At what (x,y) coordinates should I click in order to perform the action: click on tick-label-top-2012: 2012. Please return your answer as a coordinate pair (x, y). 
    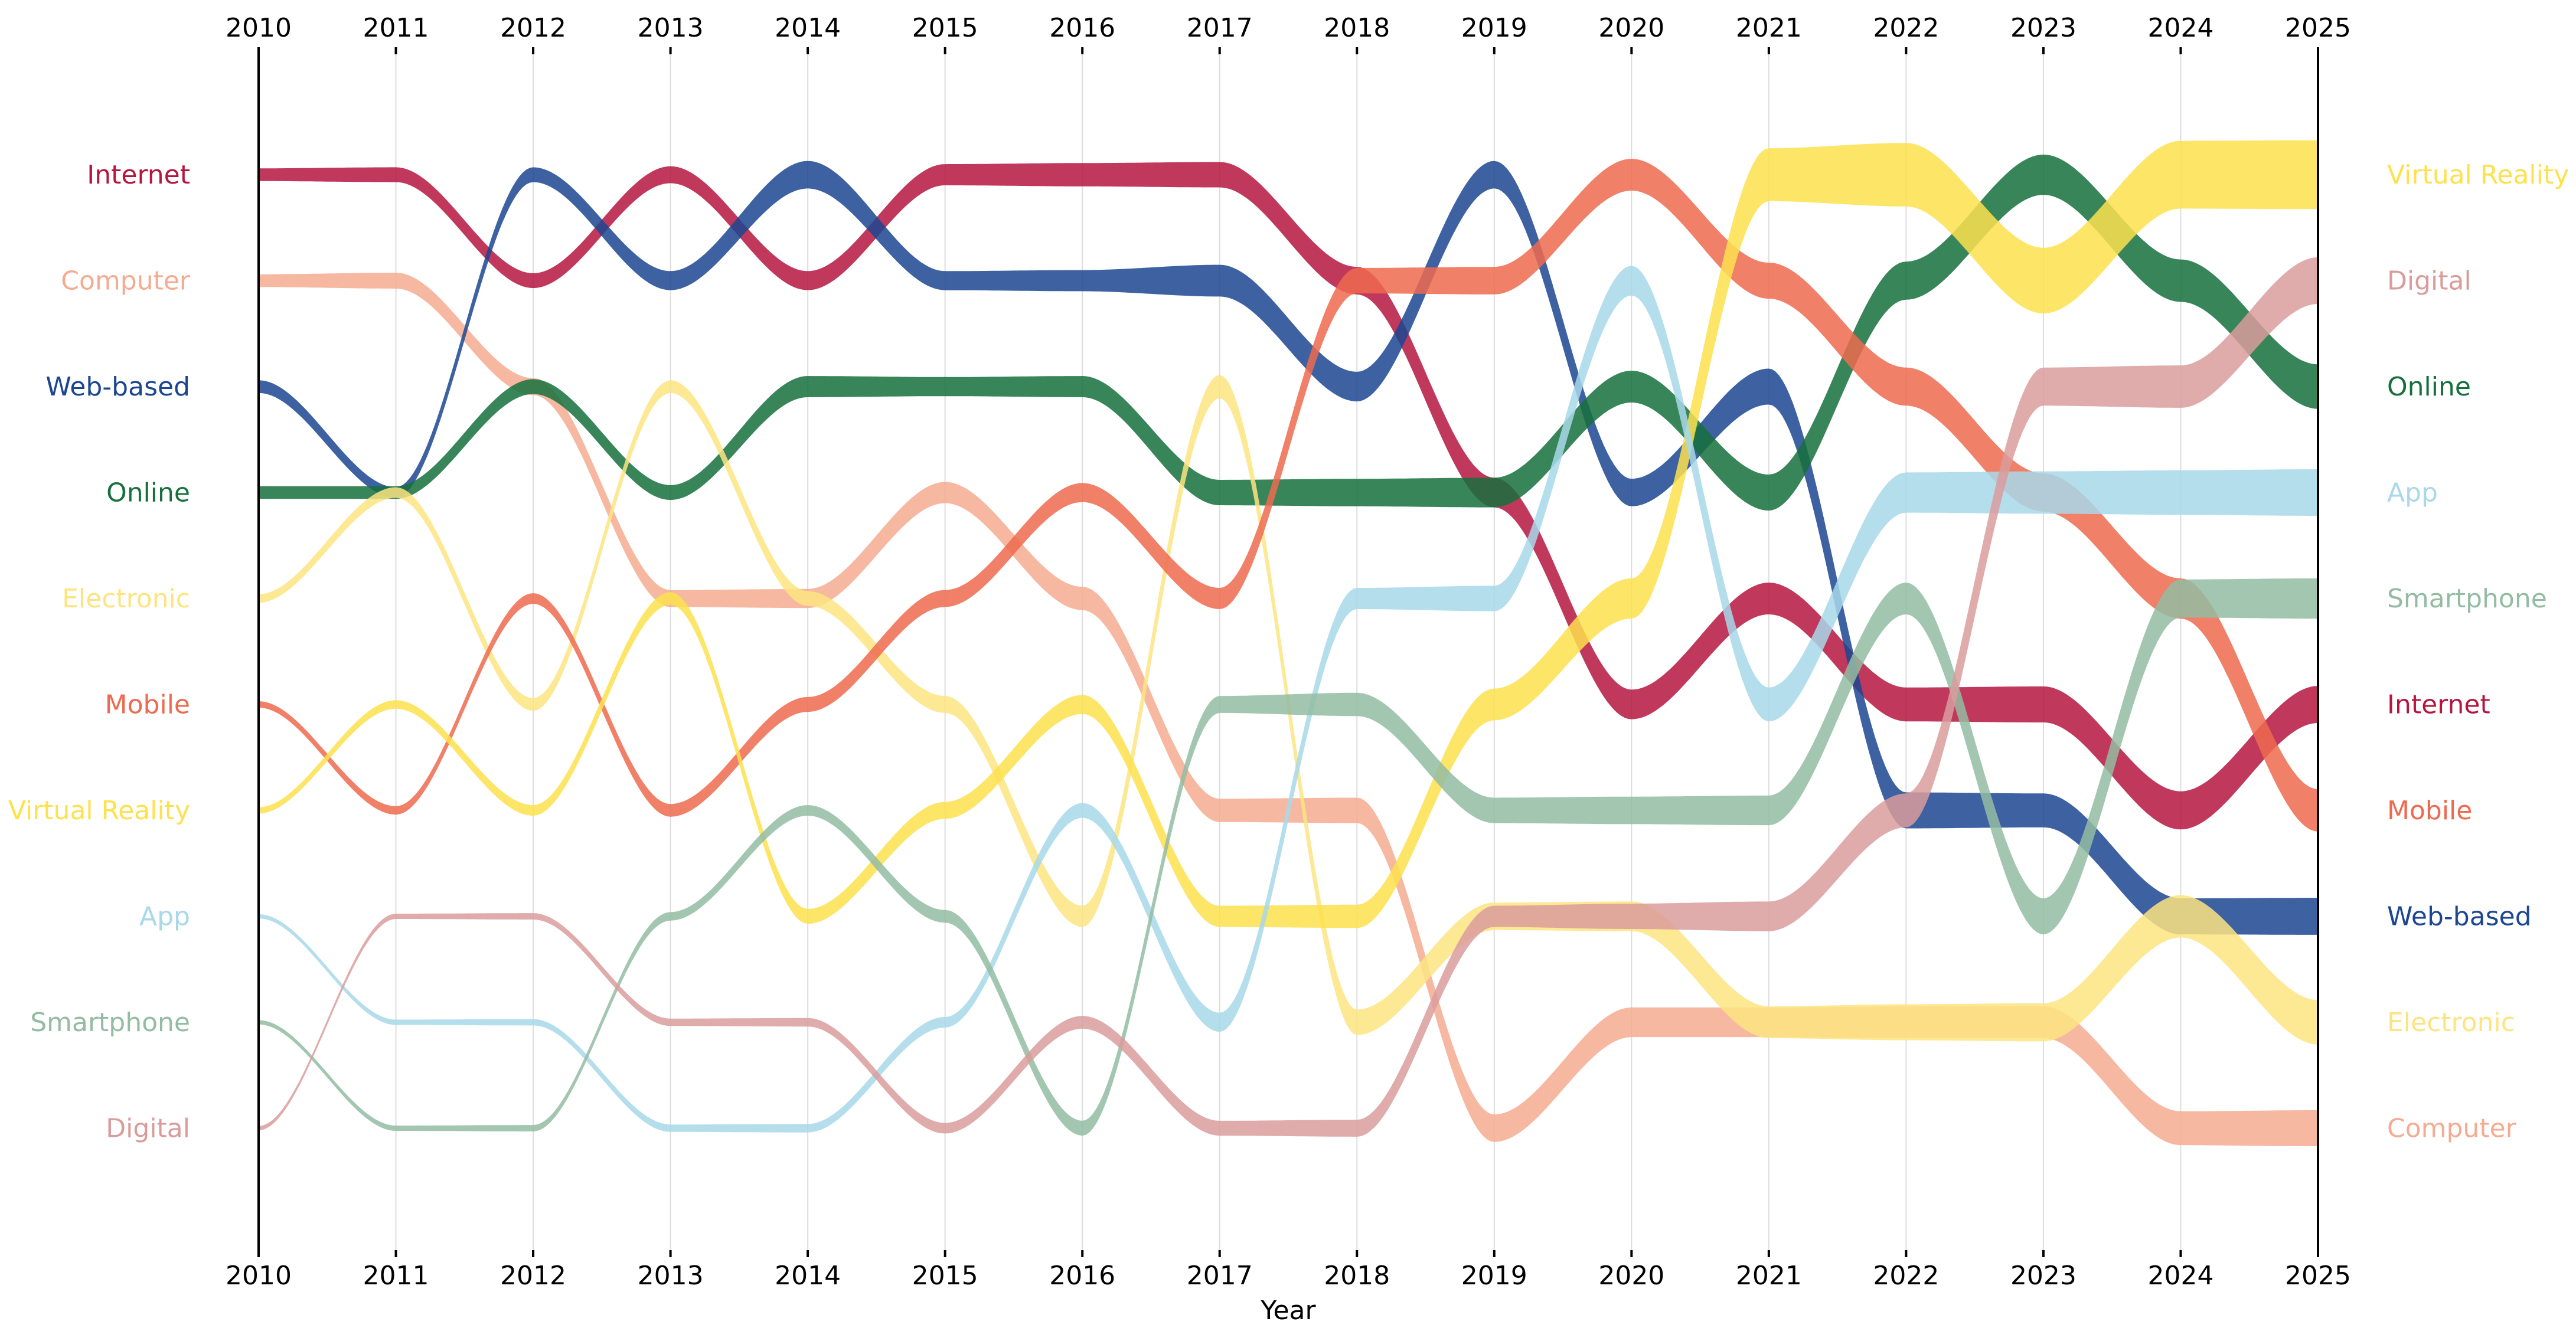
    Looking at the image, I should click on (533, 28).